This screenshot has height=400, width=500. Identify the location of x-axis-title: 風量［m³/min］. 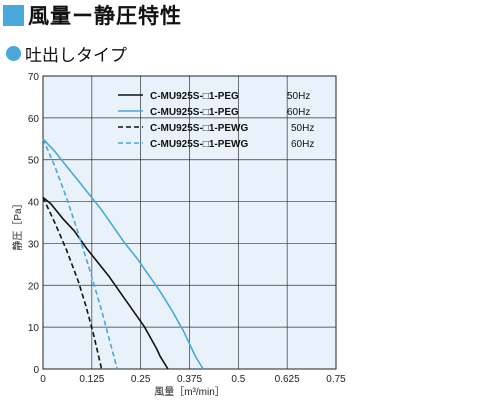
(189, 392).